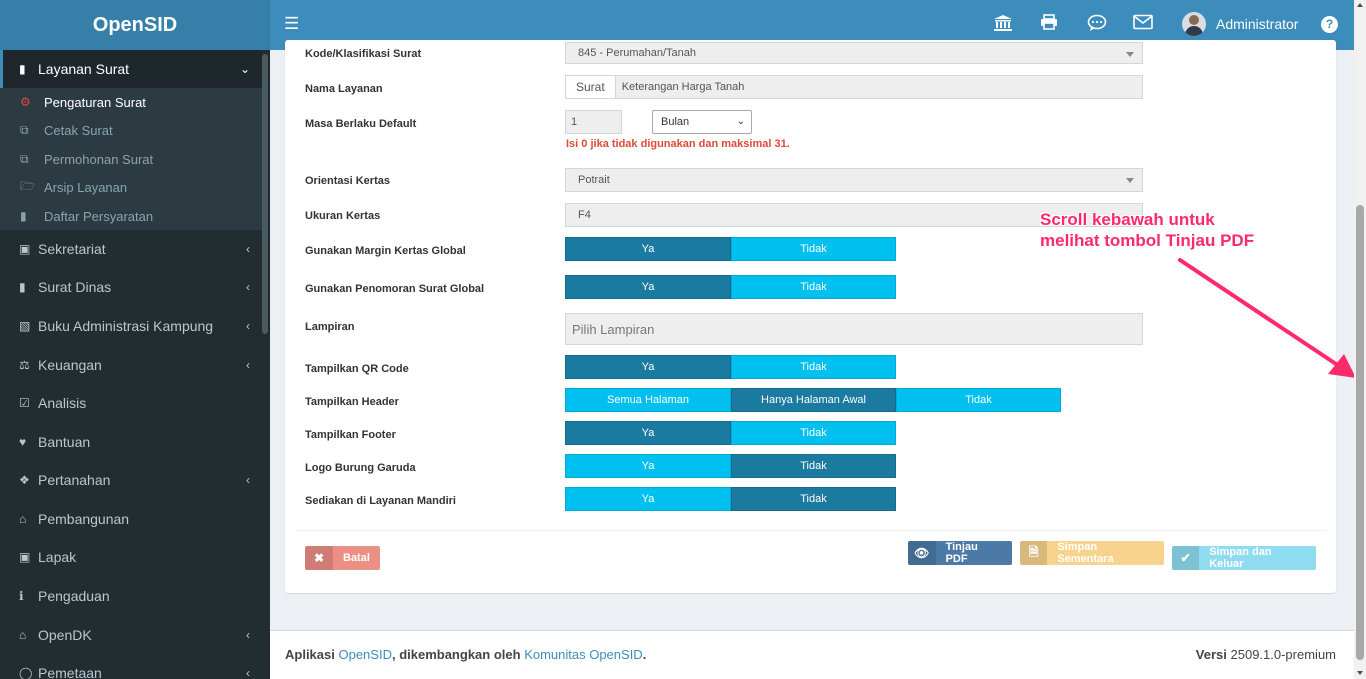 The image size is (1366, 679). What do you see at coordinates (648, 466) in the screenshot?
I see `garuda-option-ya: Ya` at bounding box center [648, 466].